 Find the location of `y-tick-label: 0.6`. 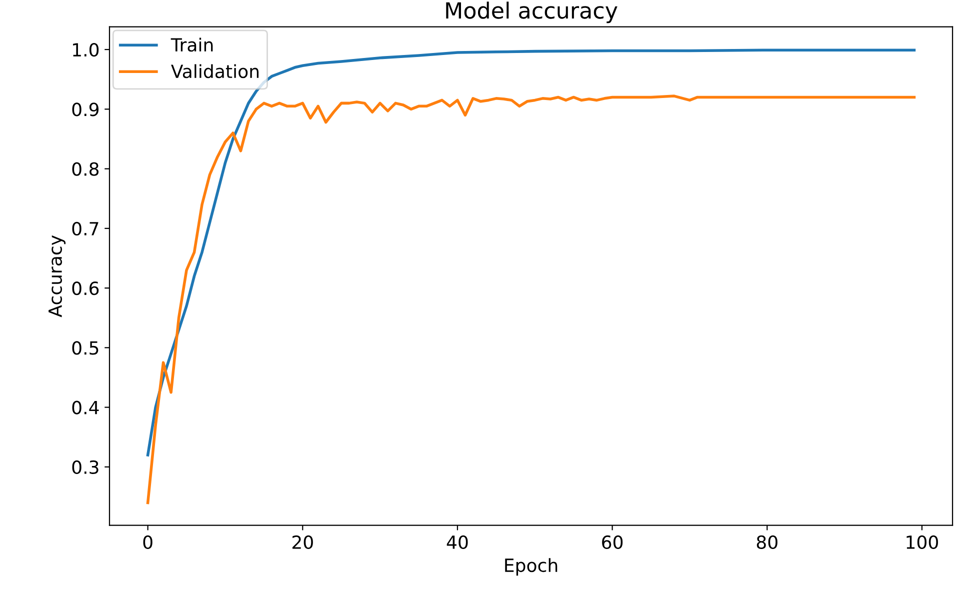

y-tick-label: 0.6 is located at coordinates (85, 288).